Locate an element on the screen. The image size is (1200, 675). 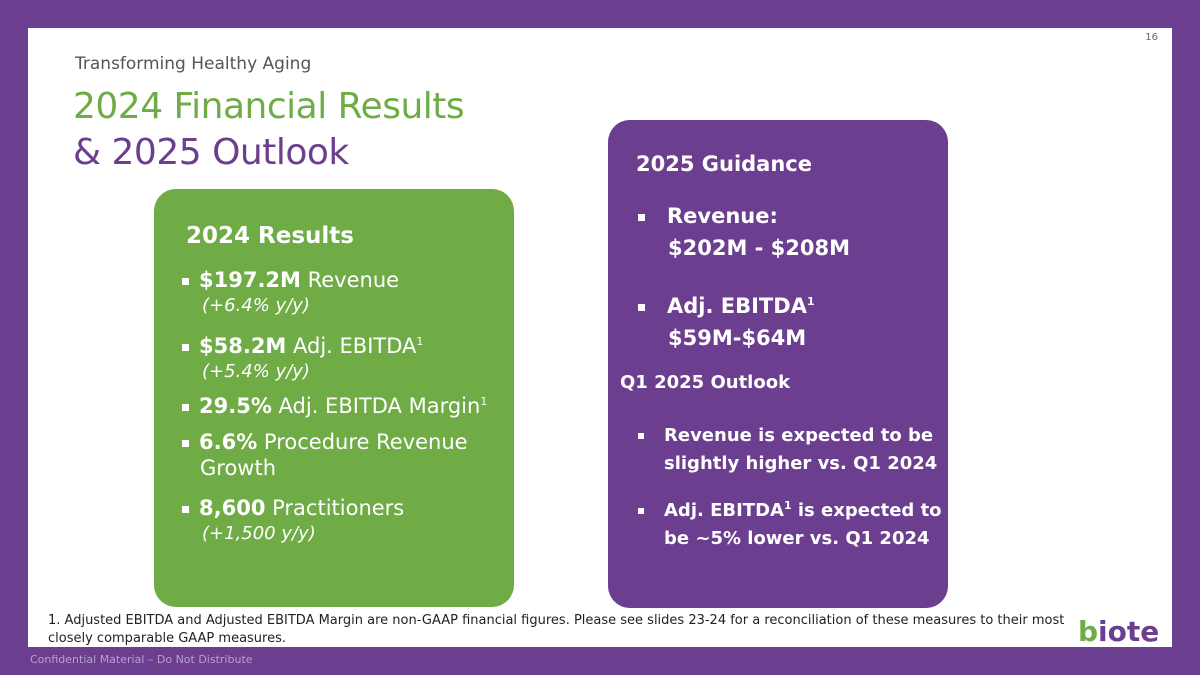
guidance-heading: 2025 Guidance is located at coordinates (724, 164).